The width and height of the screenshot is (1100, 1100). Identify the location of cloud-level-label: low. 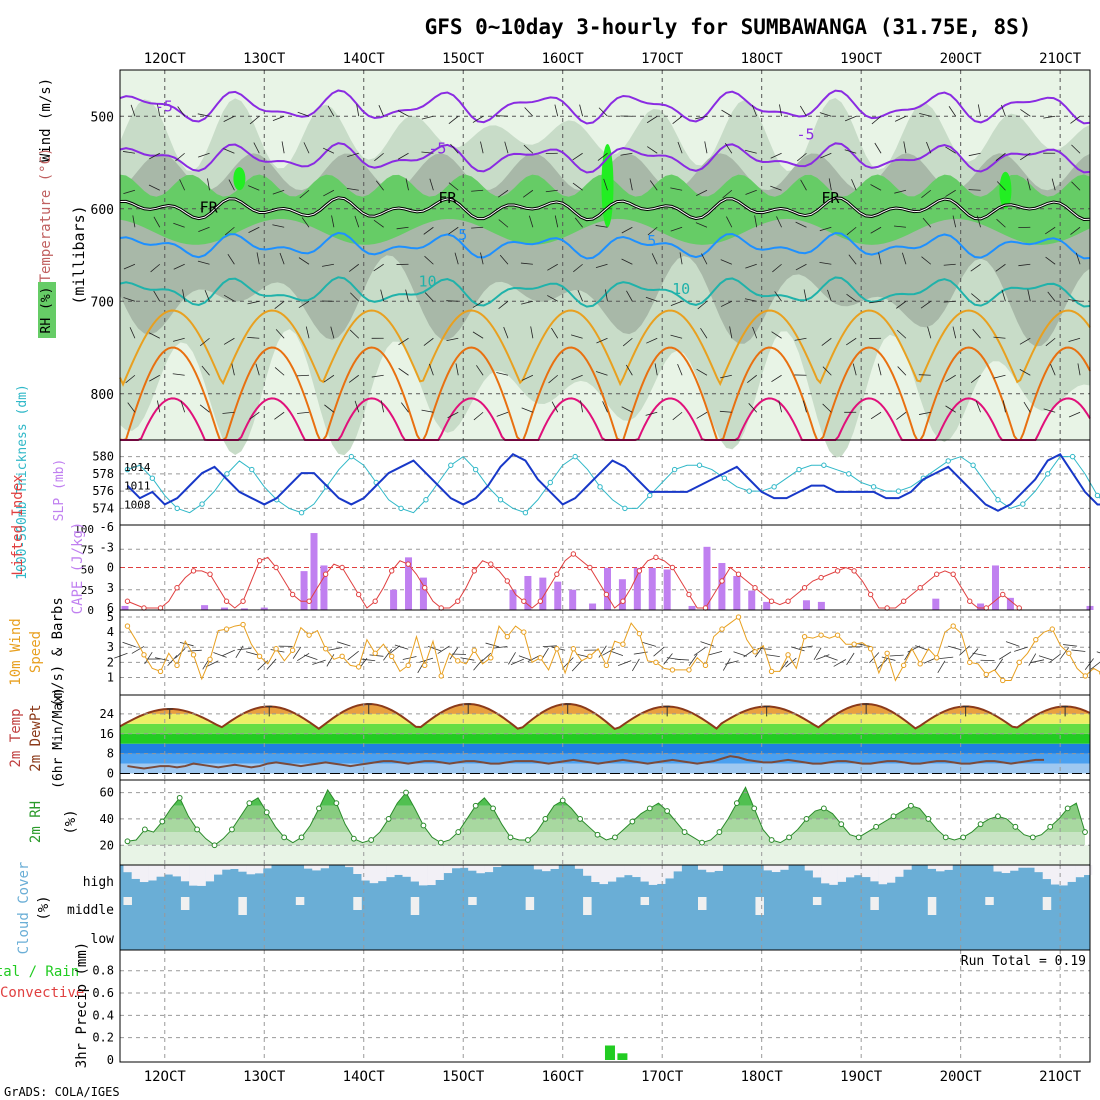
(103, 939).